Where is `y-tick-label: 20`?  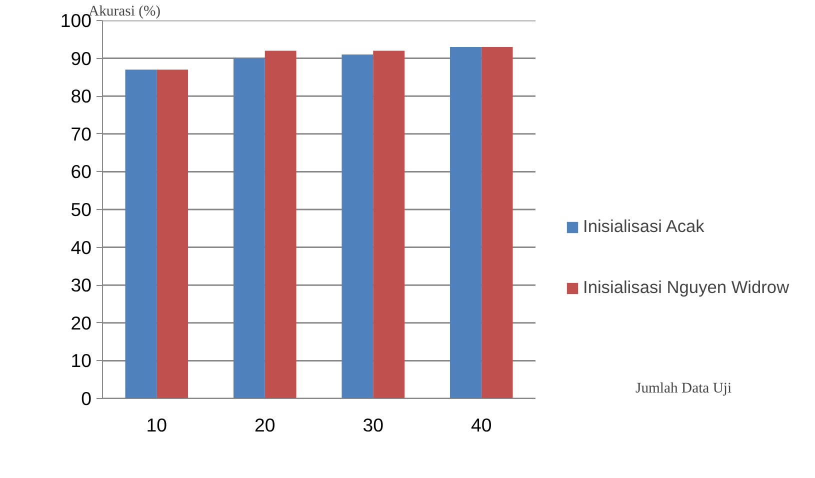
y-tick-label: 20 is located at coordinates (81, 323).